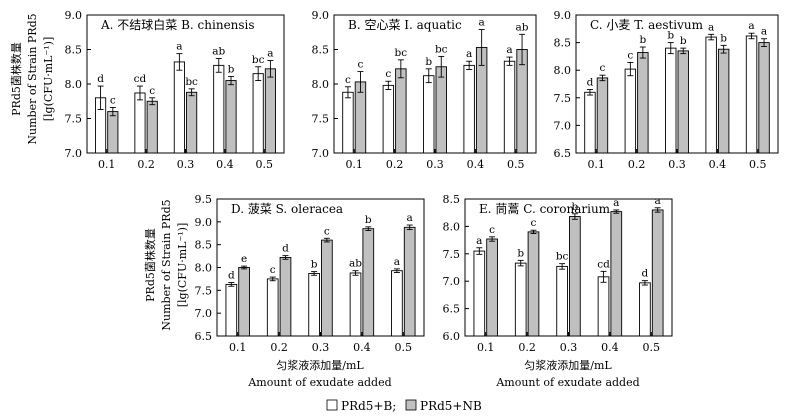 The height and width of the screenshot is (418, 797). I want to click on top-ylabel-unit: [lg(CFU·mL⁻¹)], so click(48, 79).